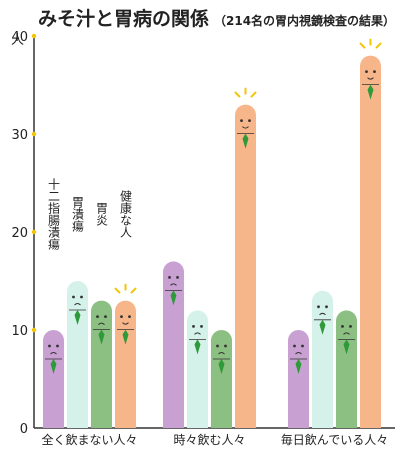 Image resolution: width=400 pixels, height=450 pixels. Describe the element at coordinates (123, 18) in the screenshot. I see `chart-title: みそ汁と胃病の関係` at that location.